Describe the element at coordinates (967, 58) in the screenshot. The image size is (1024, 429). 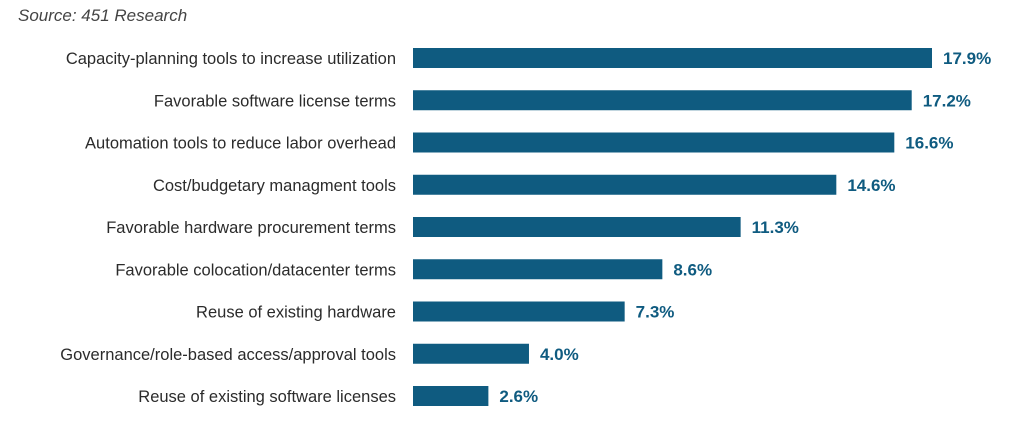
I see `value-label: 17.9%` at that location.